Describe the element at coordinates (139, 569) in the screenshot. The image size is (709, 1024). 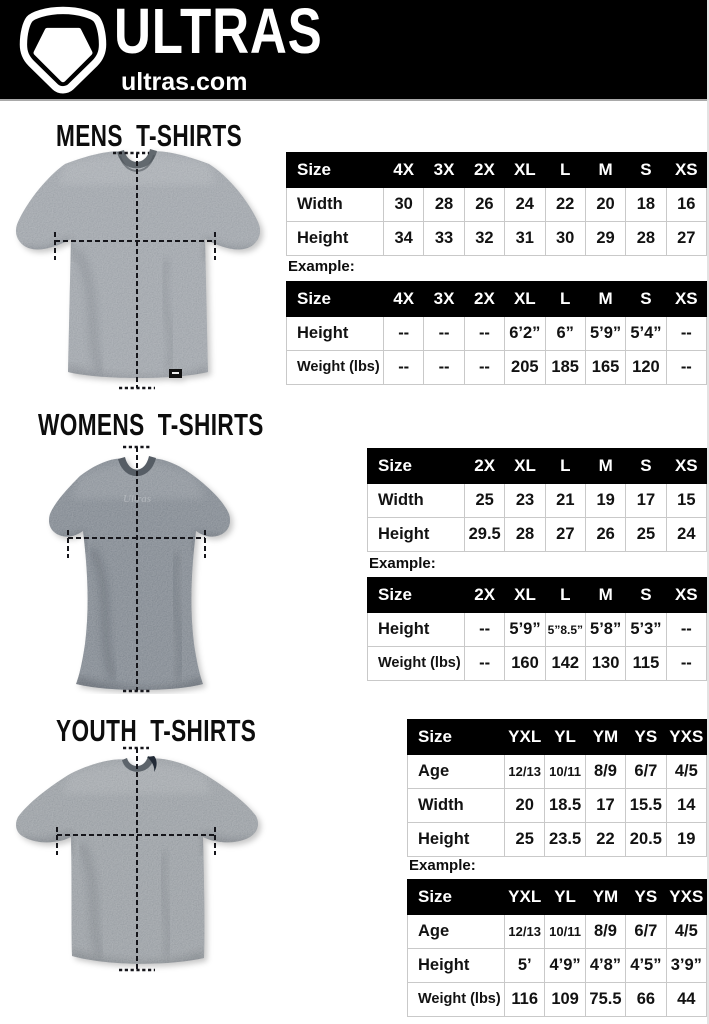
I see `womens-tshirt-image: Ultras` at that location.